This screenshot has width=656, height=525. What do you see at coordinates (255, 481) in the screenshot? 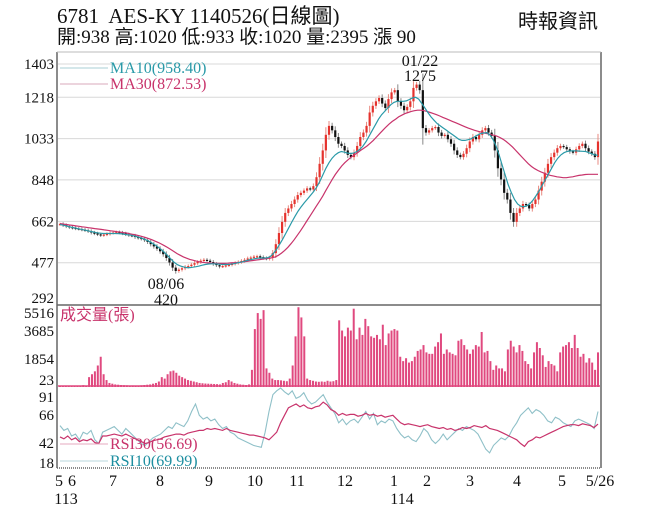
I see `x-tick-label: 10` at bounding box center [255, 481].